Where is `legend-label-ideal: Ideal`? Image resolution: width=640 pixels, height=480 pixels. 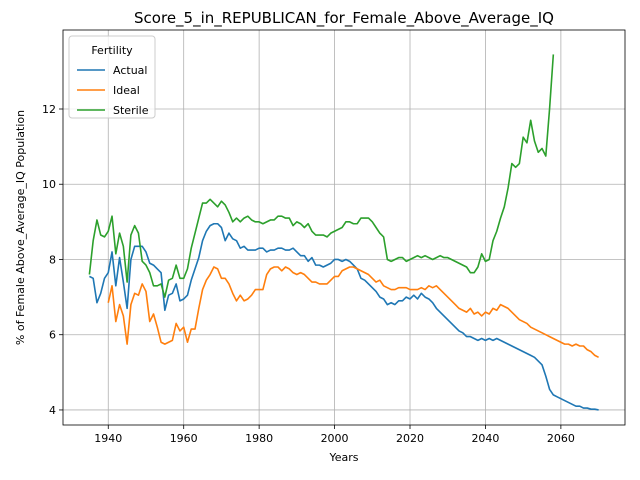
legend-label-ideal: Ideal is located at coordinates (126, 90).